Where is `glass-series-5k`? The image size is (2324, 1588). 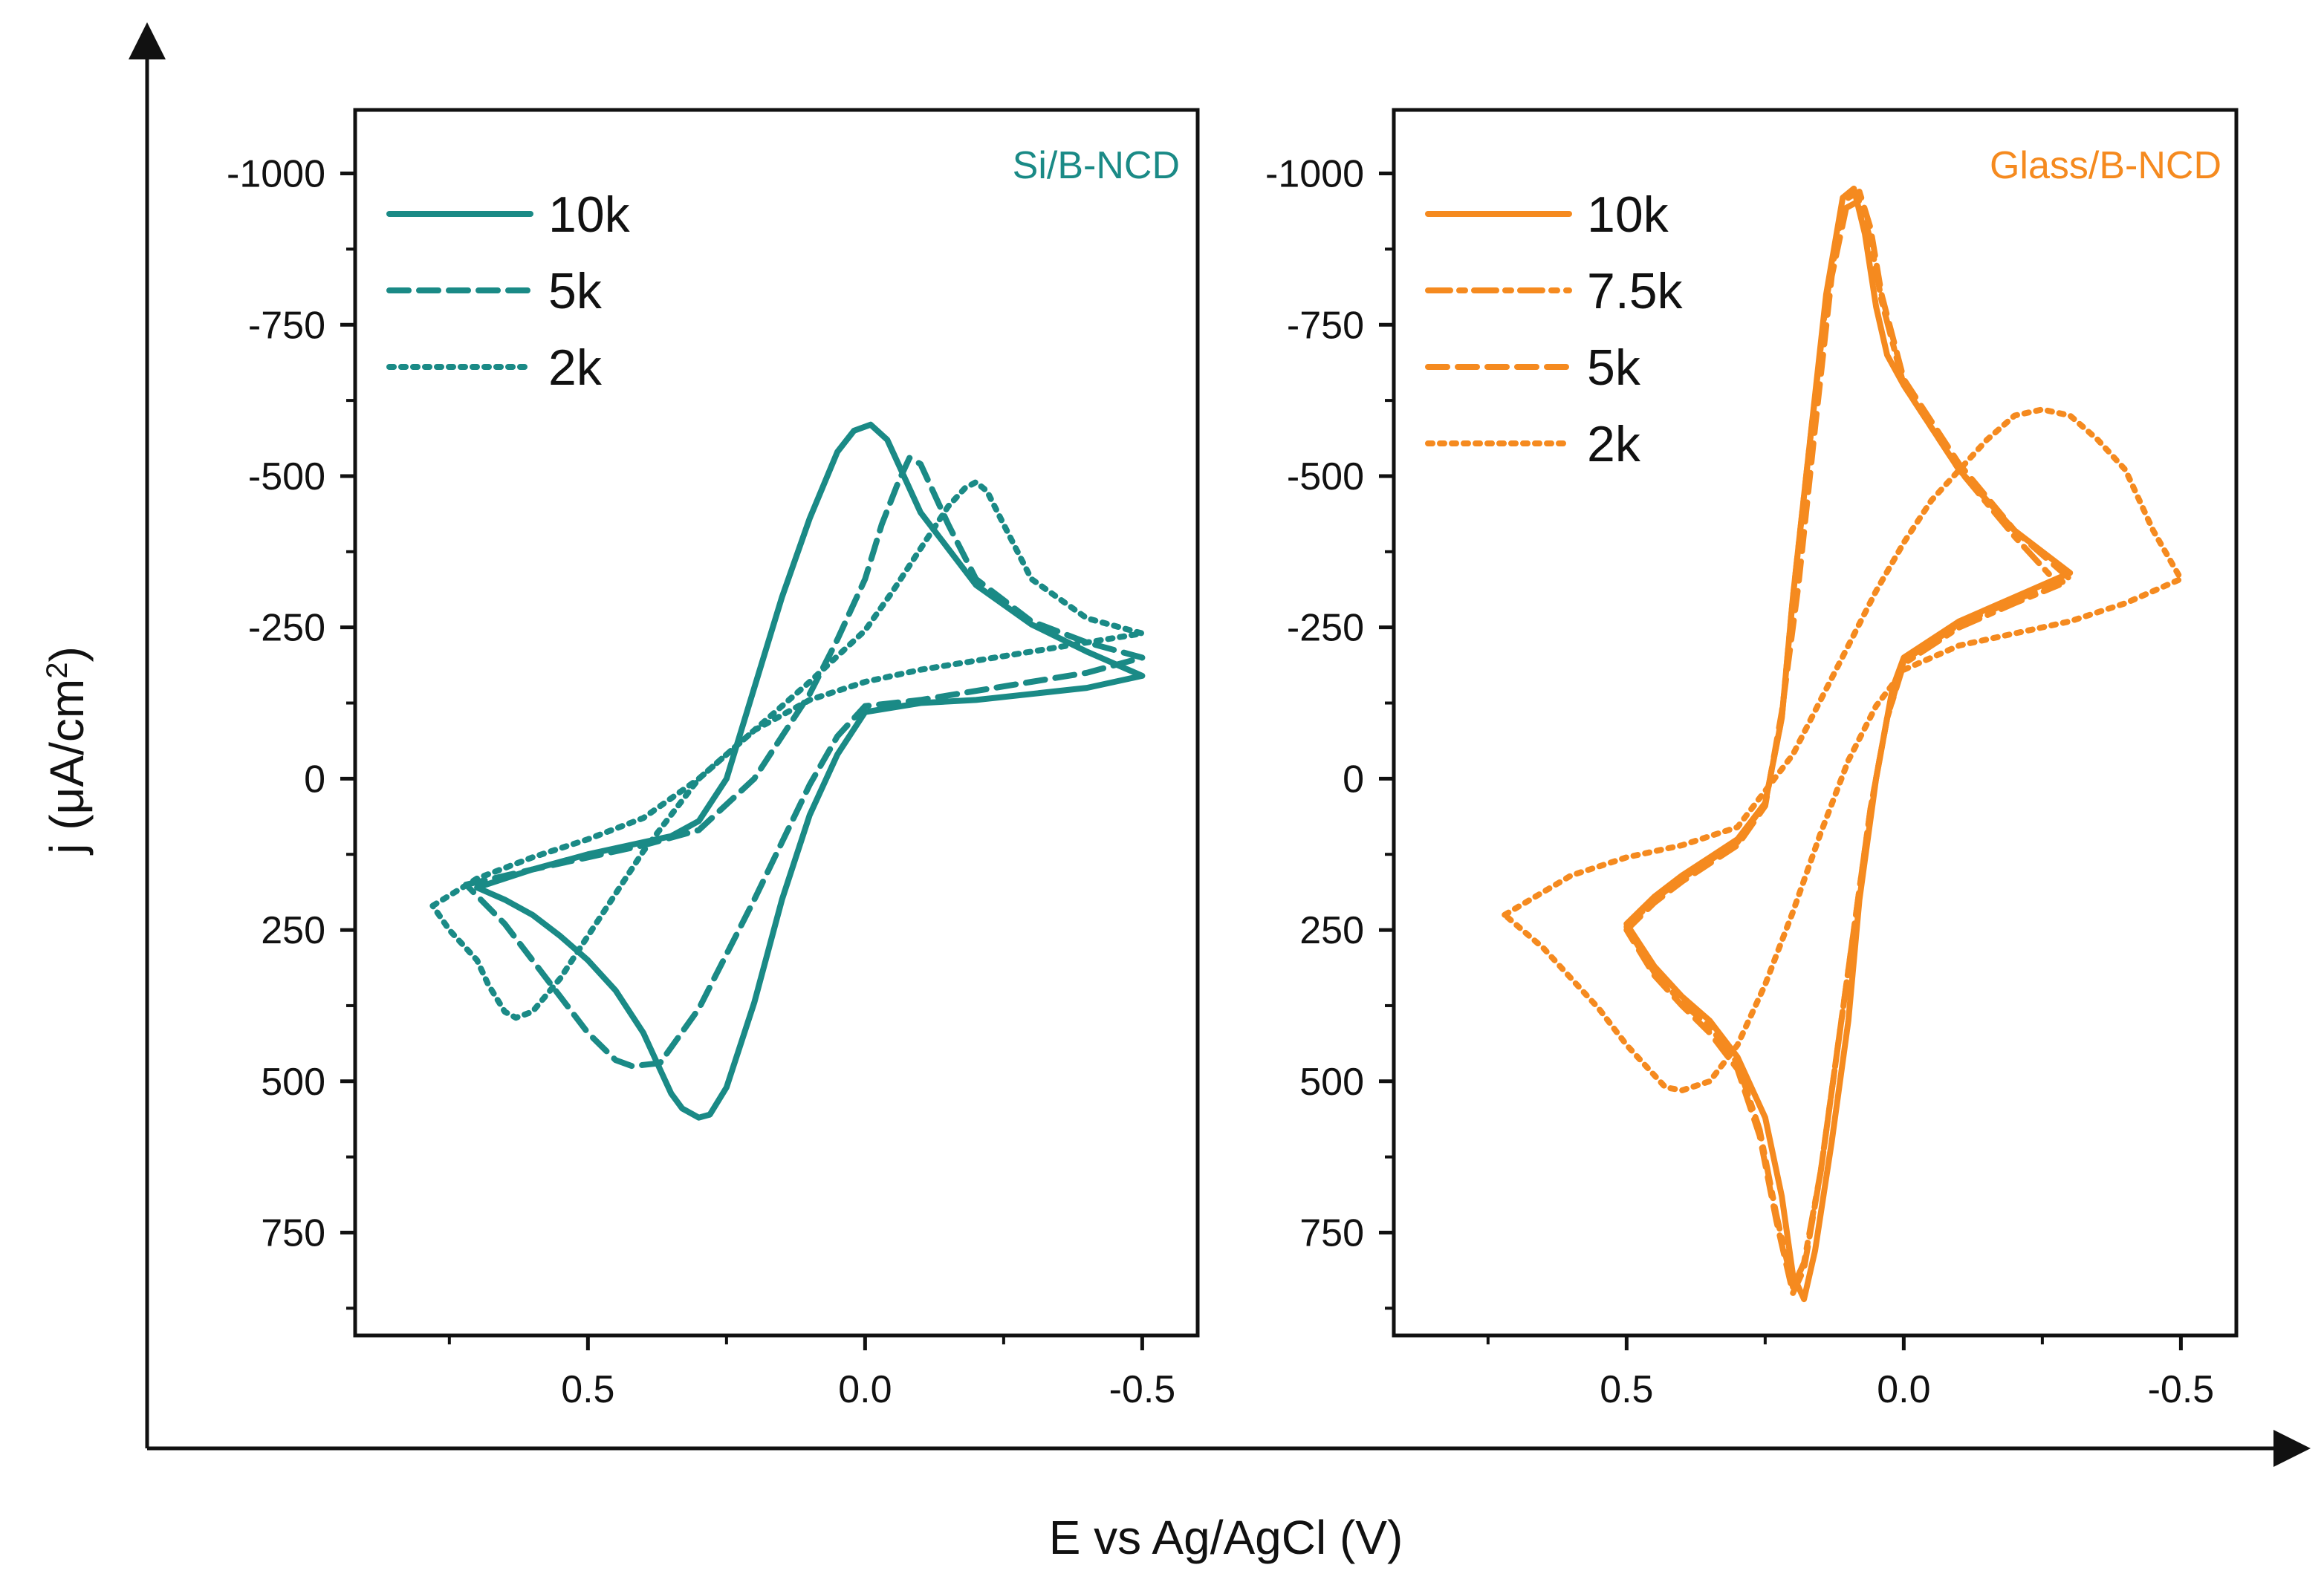
glass-series-5k is located at coordinates (1848, 743).